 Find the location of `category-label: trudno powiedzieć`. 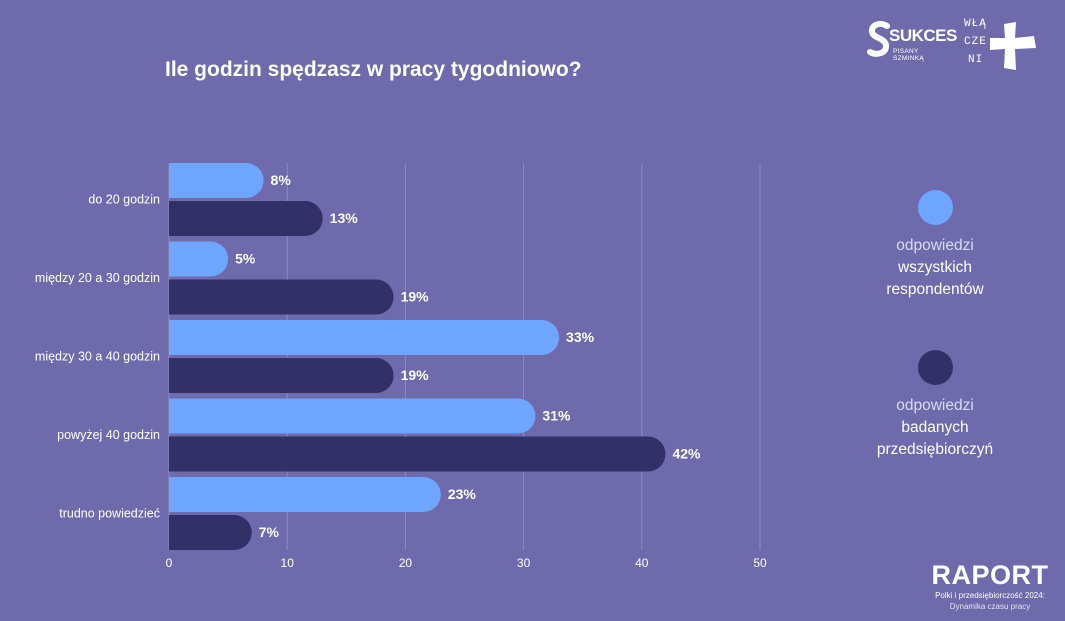

category-label: trudno powiedzieć is located at coordinates (109, 513).